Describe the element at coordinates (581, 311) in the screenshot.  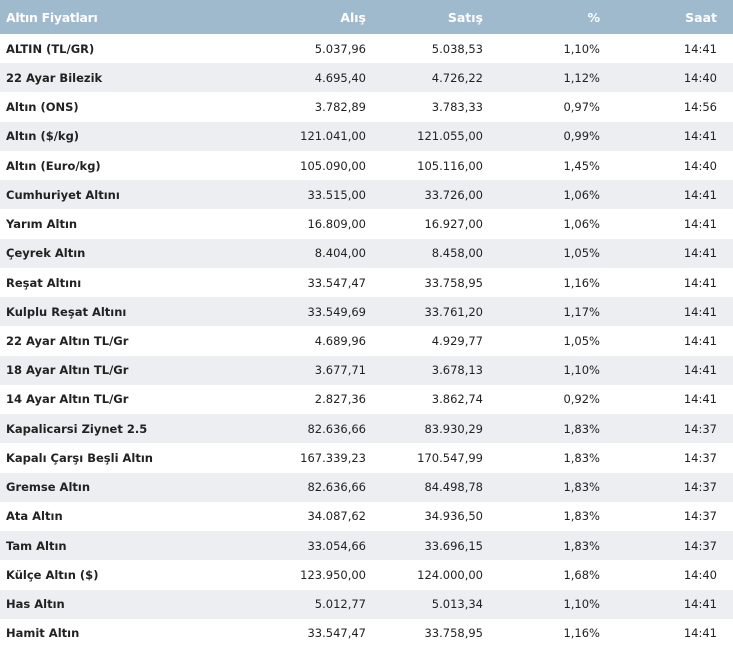
I see `value-cell: 1,17%` at that location.